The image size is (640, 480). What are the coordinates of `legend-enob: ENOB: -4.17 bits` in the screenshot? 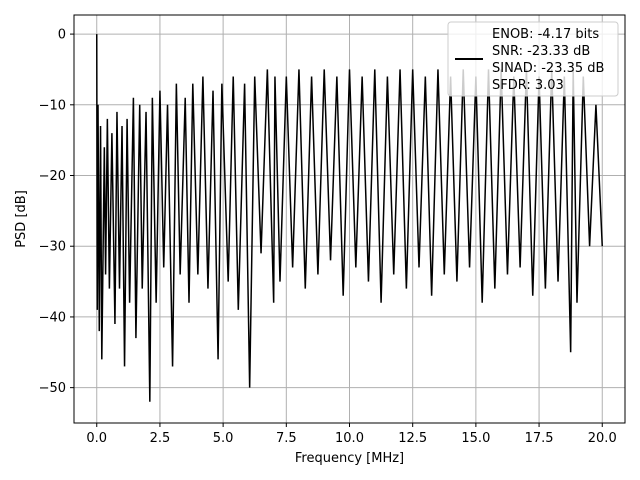 It's located at (545, 34).